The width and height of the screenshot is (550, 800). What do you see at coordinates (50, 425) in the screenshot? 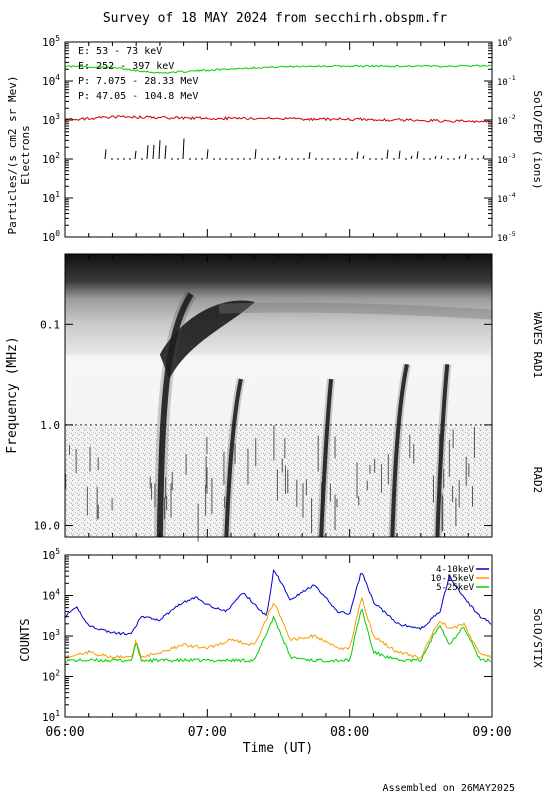
I see `y-tick-label: 1.0` at bounding box center [50, 425].